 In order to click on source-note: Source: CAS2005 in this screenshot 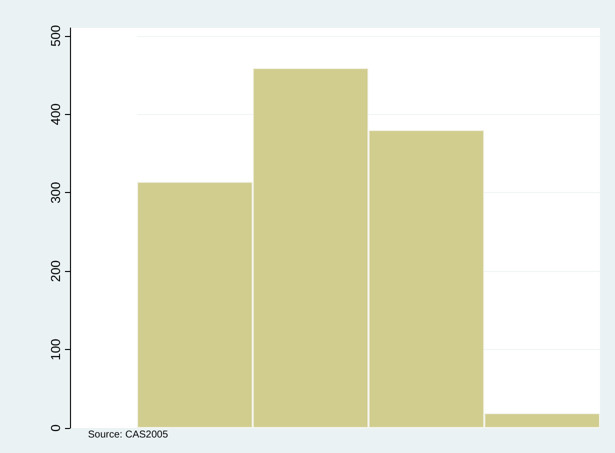, I will do `click(128, 435)`.